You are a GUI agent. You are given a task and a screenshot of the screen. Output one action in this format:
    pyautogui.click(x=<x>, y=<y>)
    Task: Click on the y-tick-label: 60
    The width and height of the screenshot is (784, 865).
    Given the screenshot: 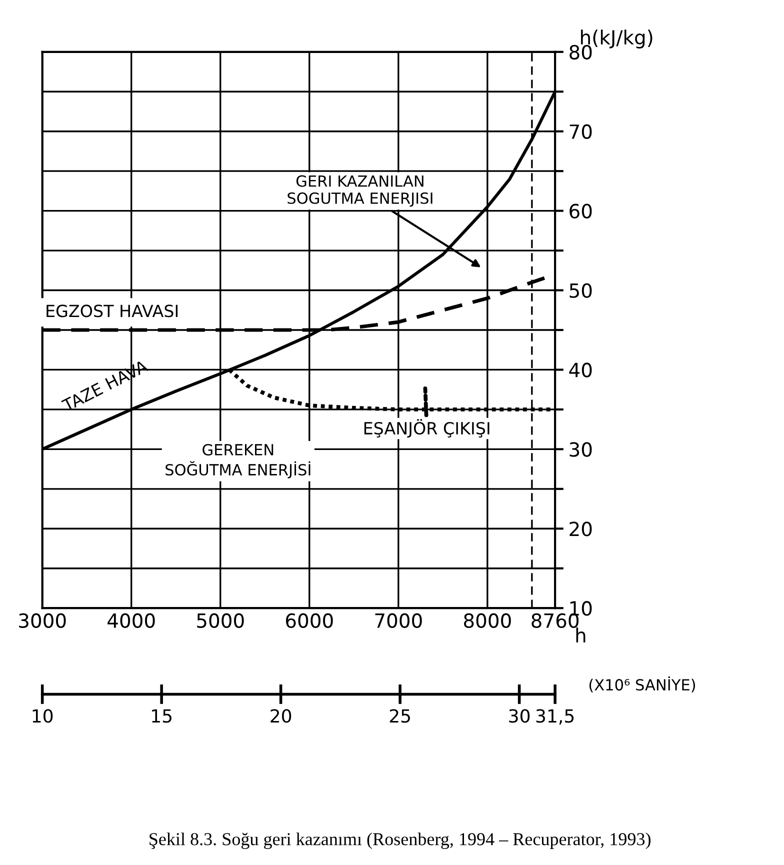 What is the action you would take?
    pyautogui.click(x=581, y=211)
    